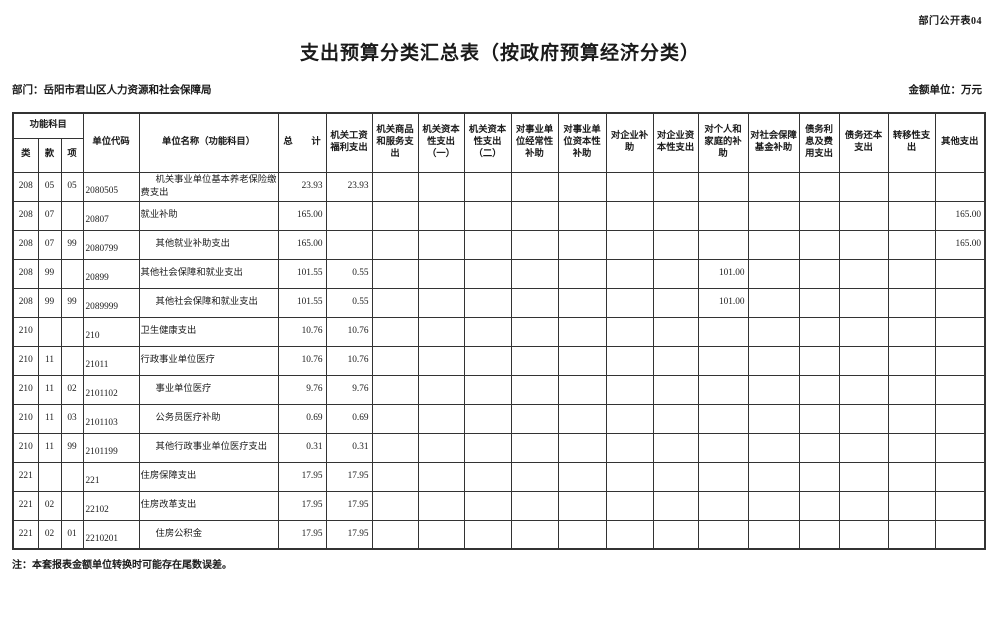 The image size is (1000, 635). I want to click on column-header-econ: 对企业资本性支出, so click(675, 142).